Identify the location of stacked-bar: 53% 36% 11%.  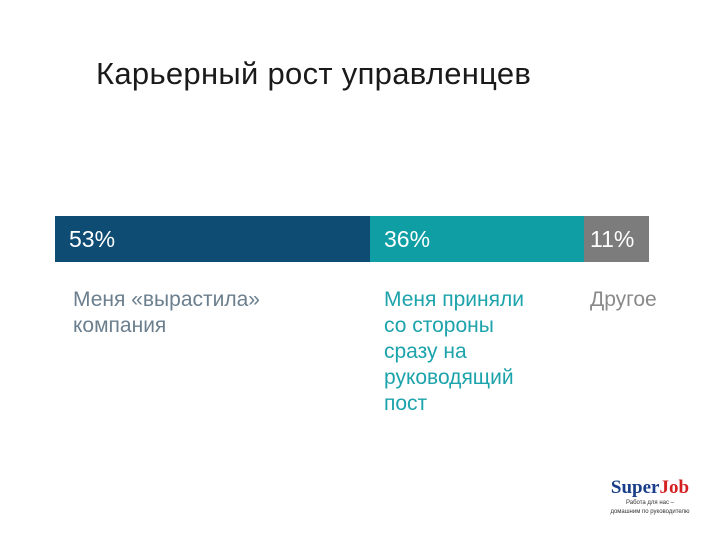
(352, 239).